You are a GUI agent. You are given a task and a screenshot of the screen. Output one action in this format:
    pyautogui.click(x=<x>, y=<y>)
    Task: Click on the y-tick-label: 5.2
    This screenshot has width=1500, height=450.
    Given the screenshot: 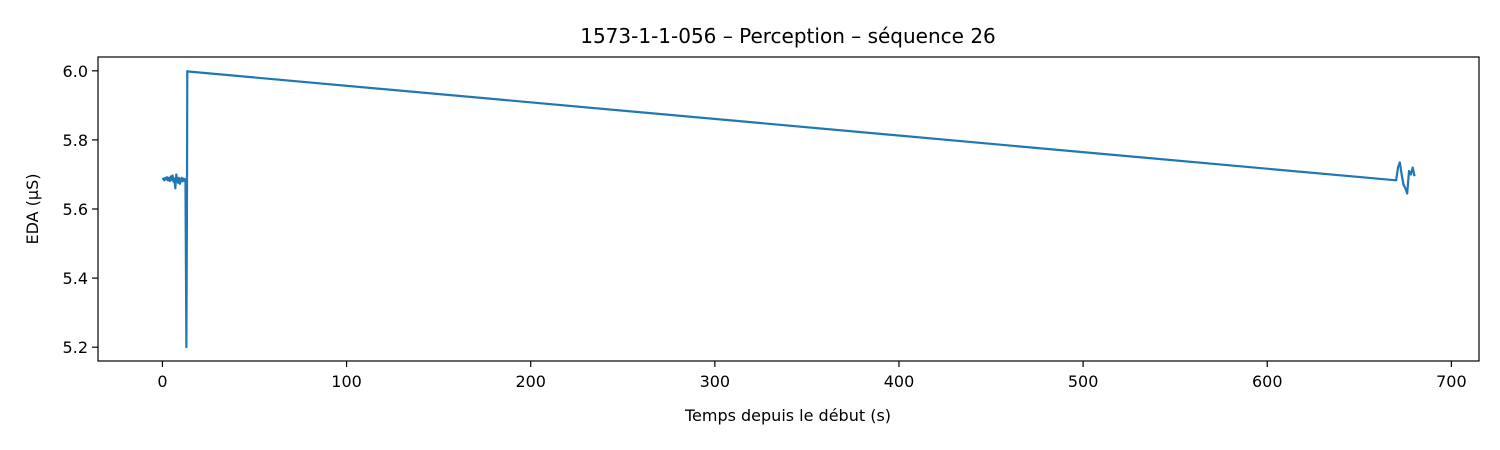 What is the action you would take?
    pyautogui.click(x=75, y=347)
    